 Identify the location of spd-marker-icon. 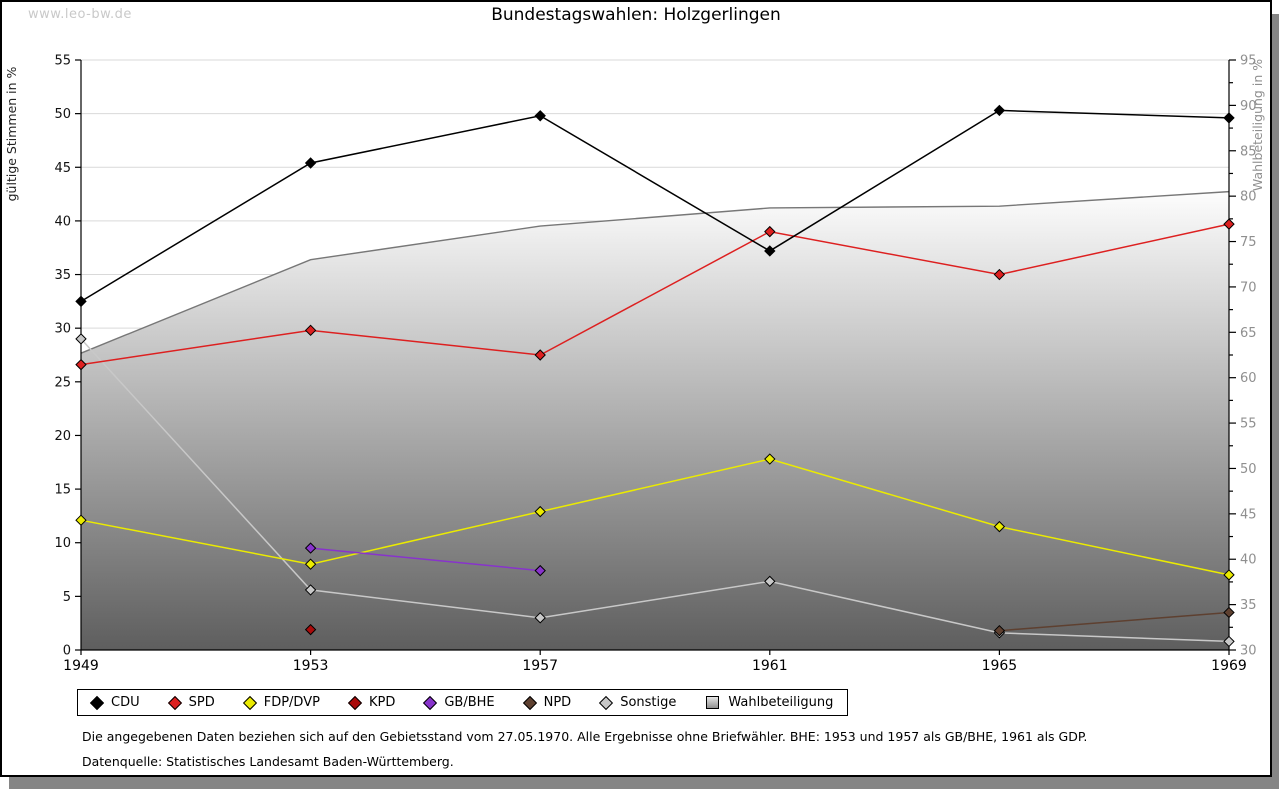
(174, 702).